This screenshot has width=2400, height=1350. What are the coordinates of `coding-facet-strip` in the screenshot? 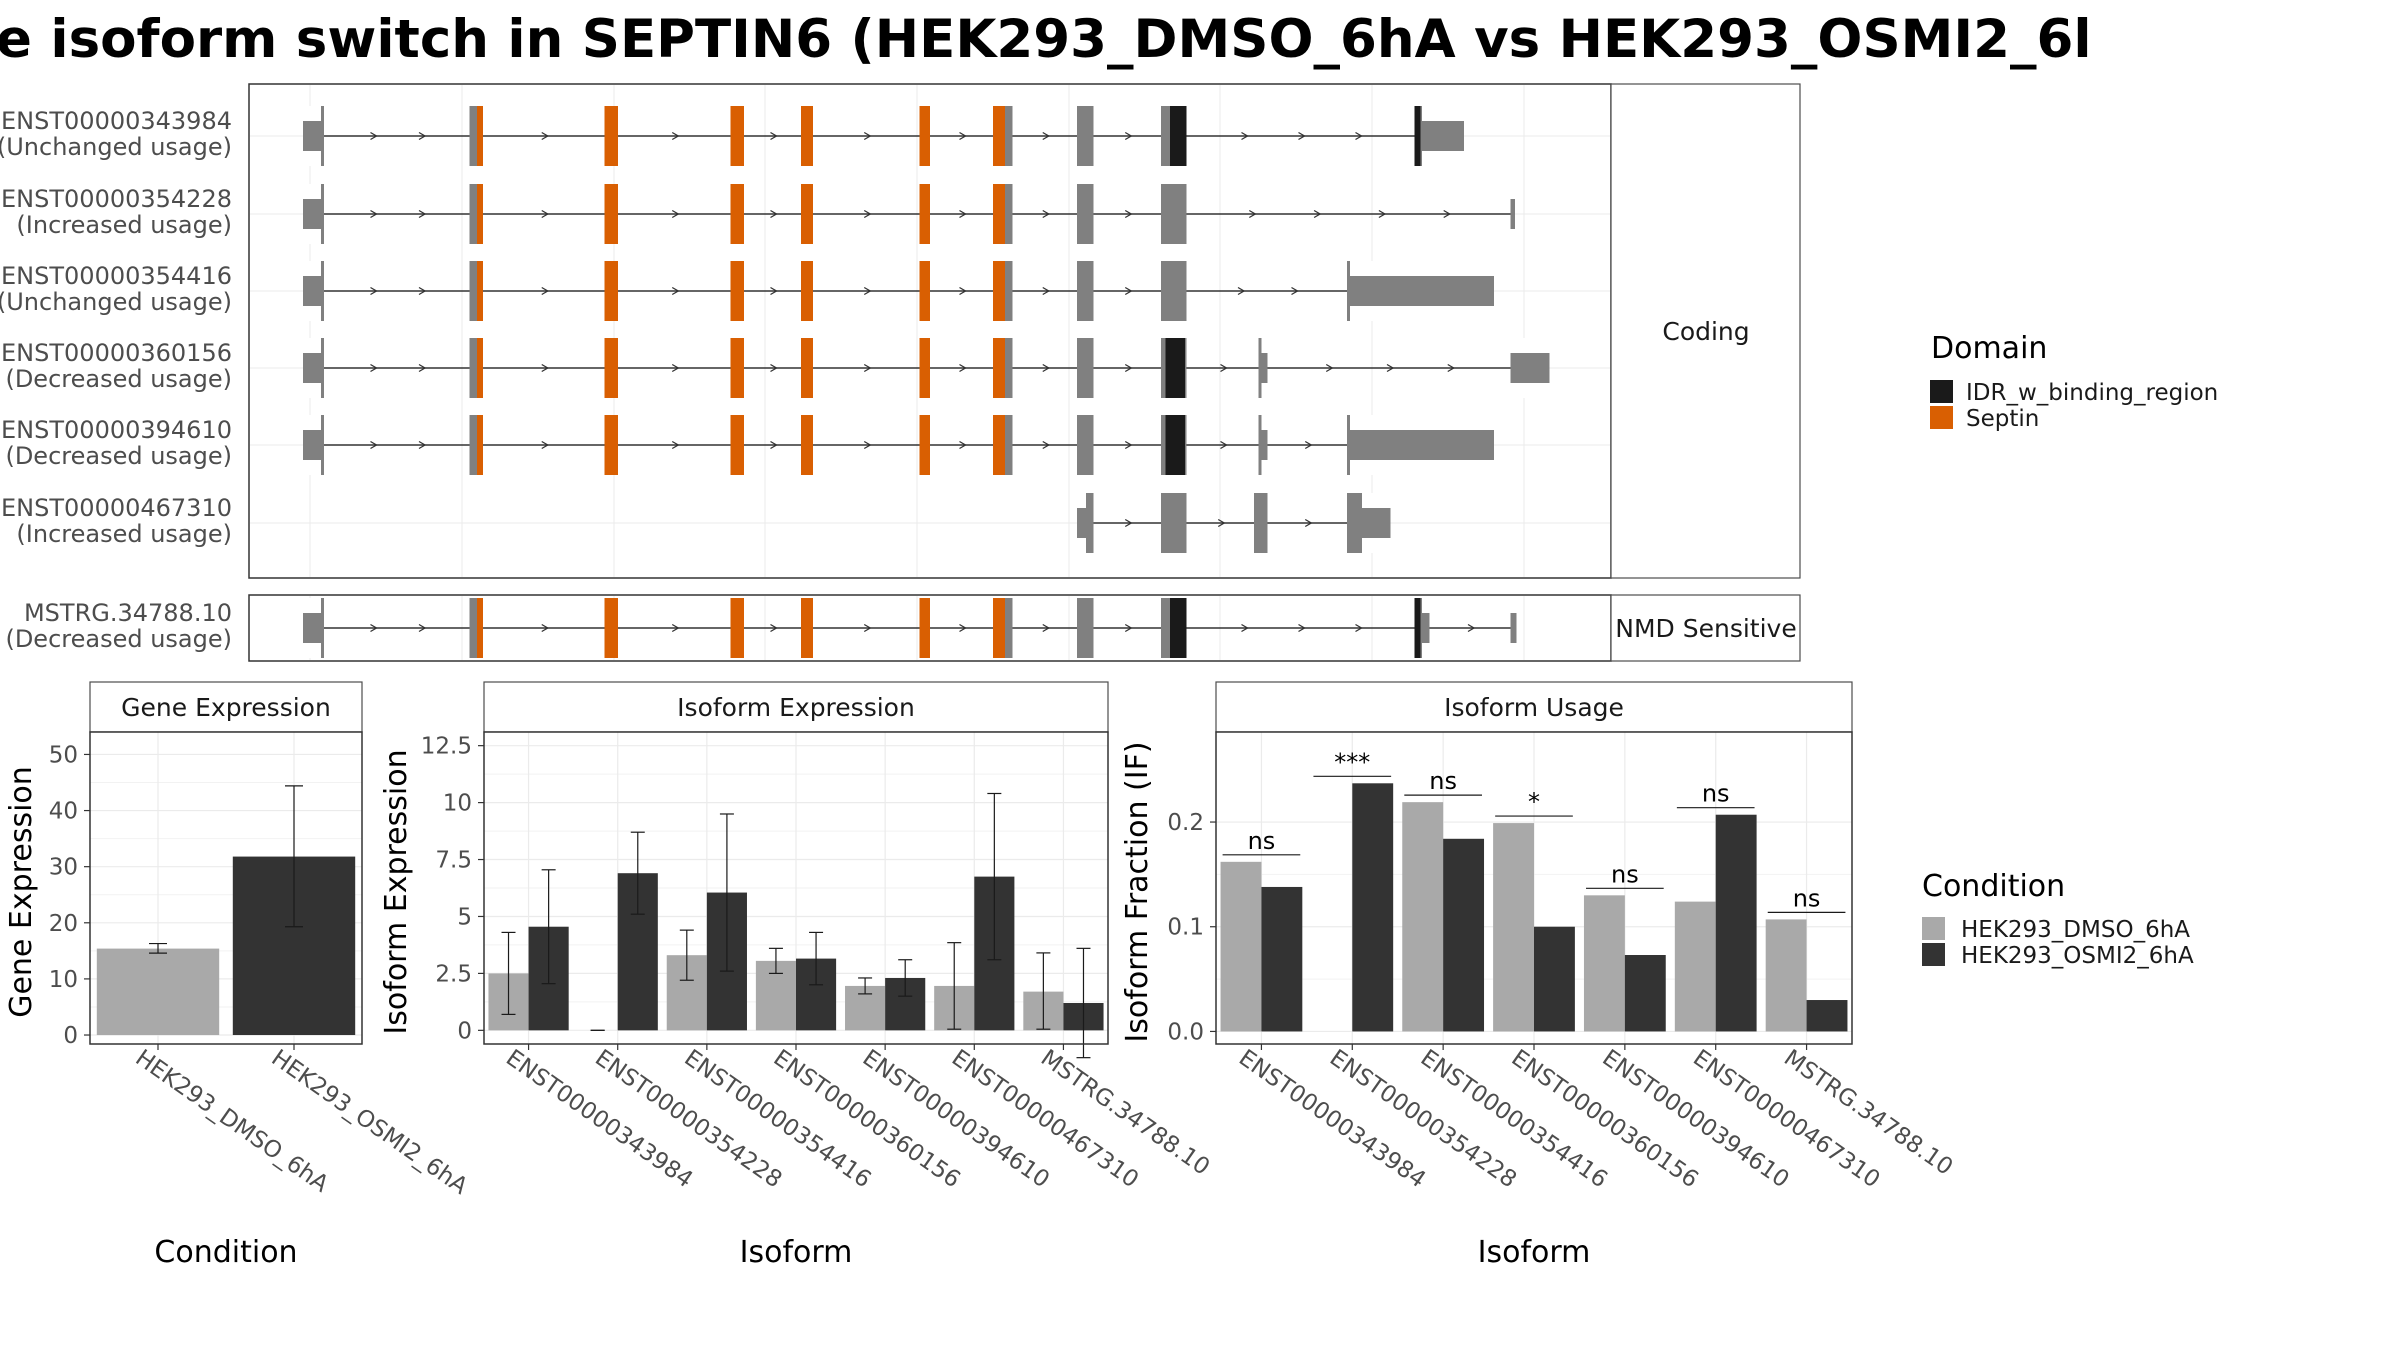 It's located at (1705, 331).